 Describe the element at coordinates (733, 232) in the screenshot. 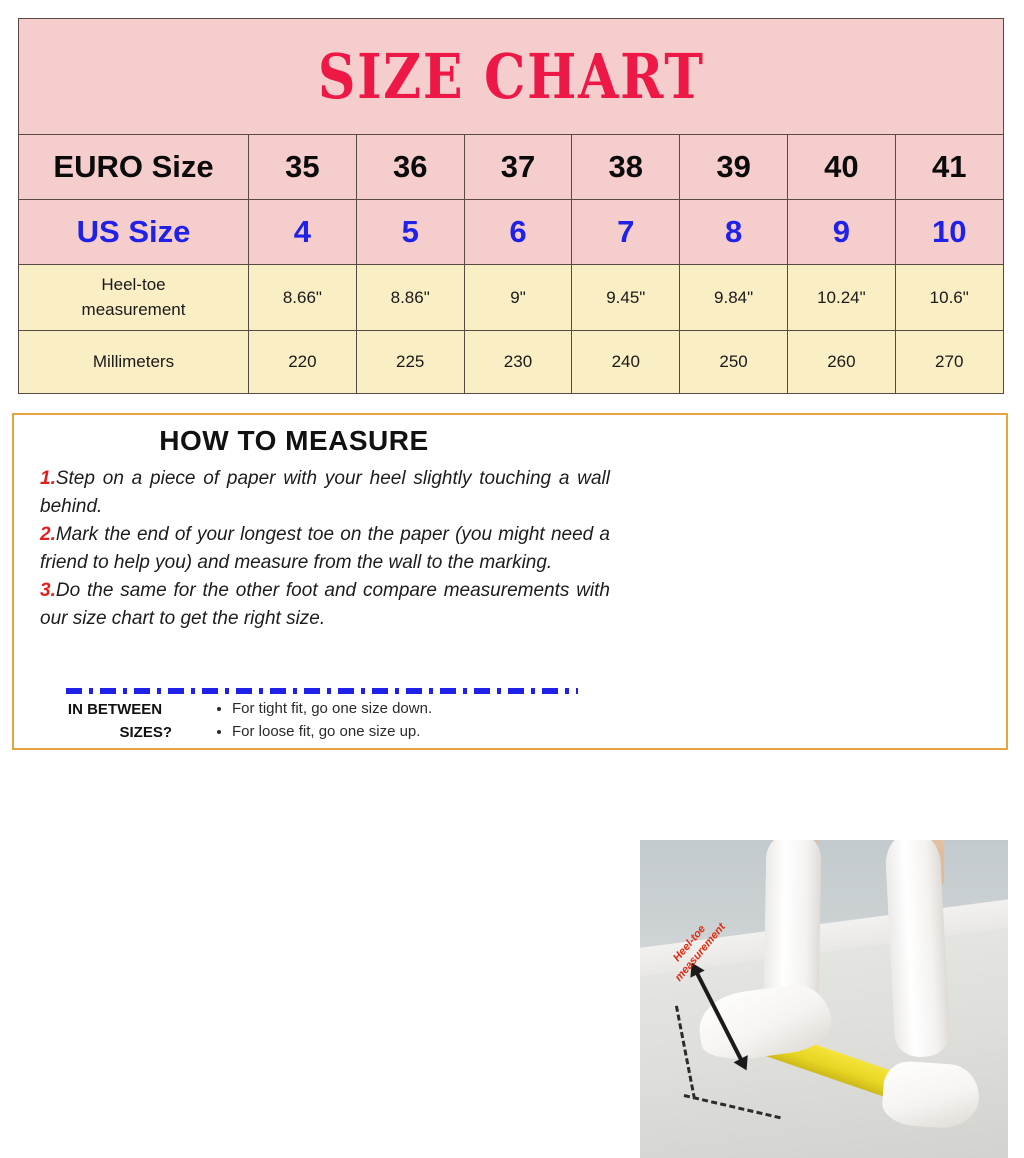

I see `cell-us-4: 8` at that location.